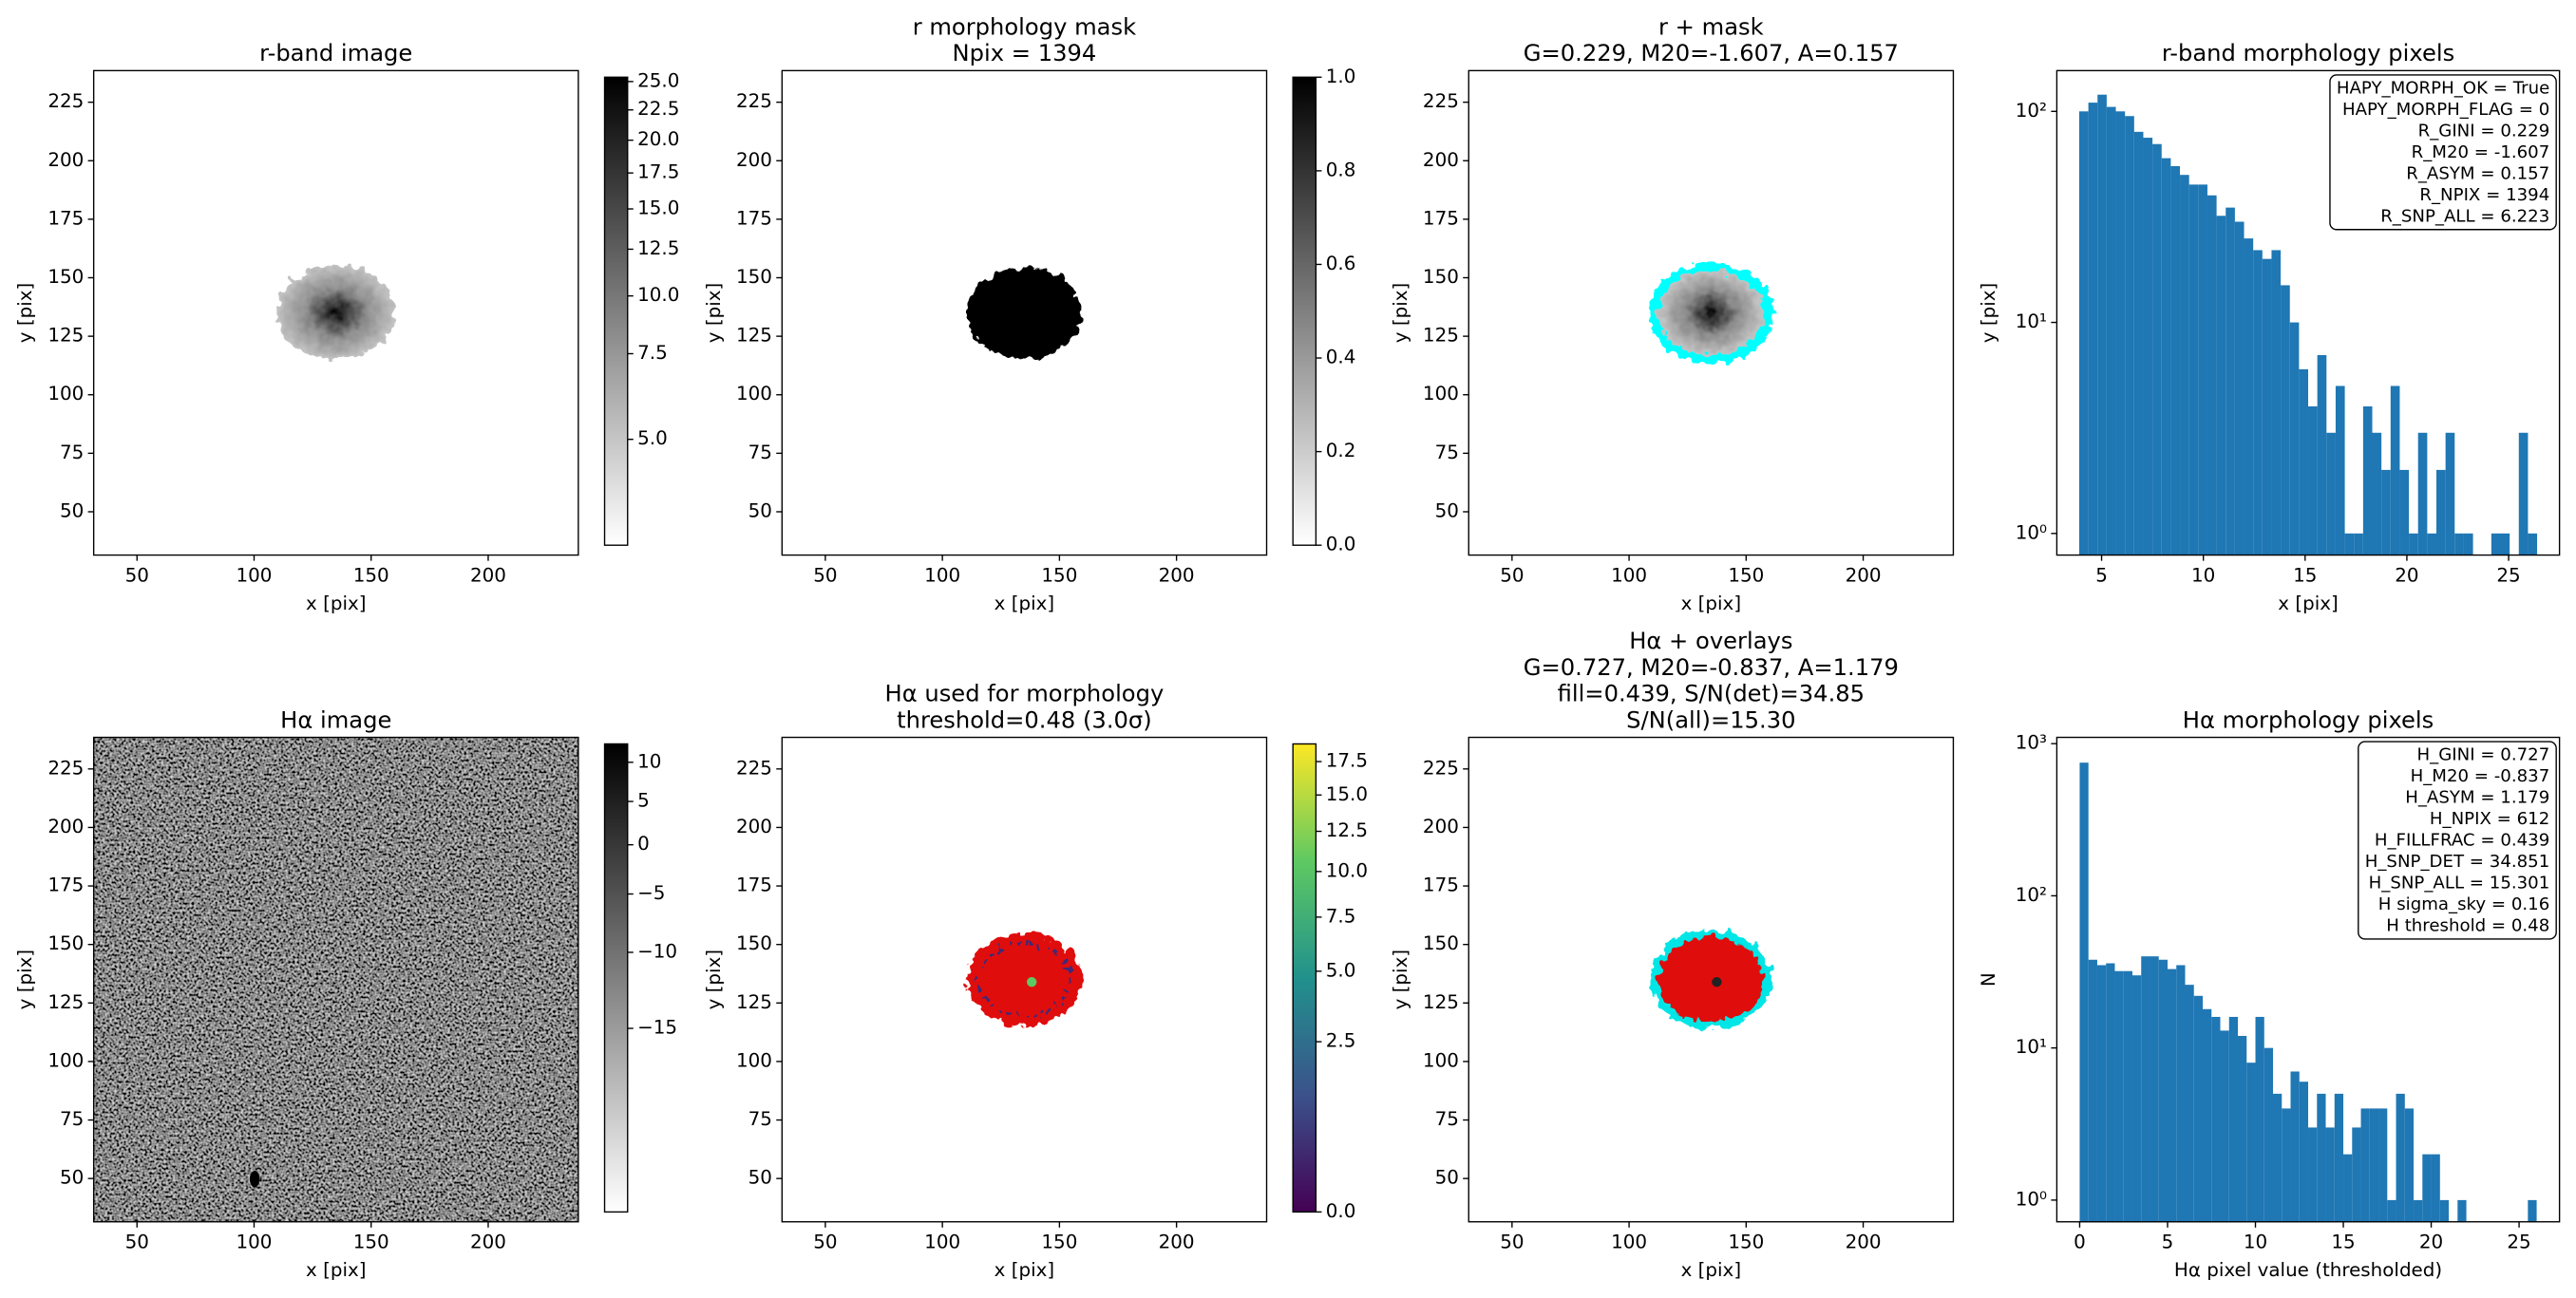 The height and width of the screenshot is (1298, 2576). Describe the element at coordinates (65, 101) in the screenshot. I see `y-tick-label: 225` at that location.